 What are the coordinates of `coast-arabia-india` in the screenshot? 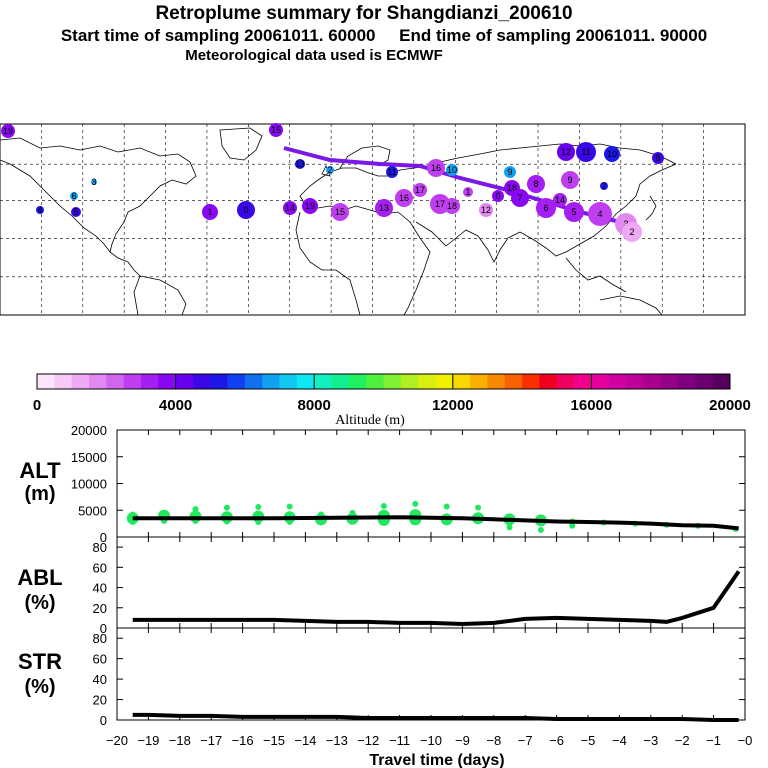 It's located at (468, 242).